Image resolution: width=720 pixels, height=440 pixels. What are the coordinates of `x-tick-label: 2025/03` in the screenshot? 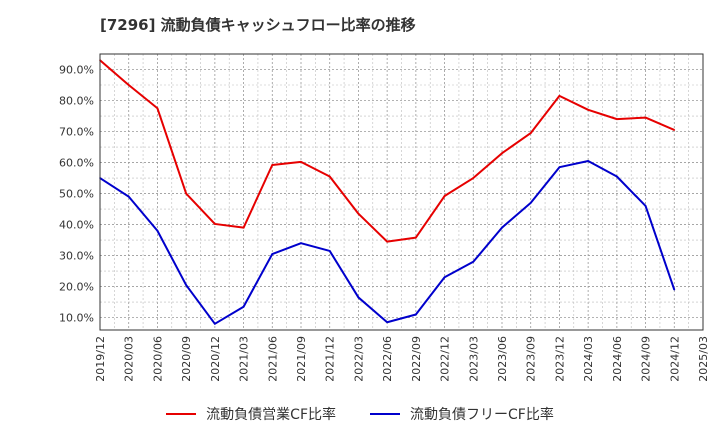 It's located at (703, 359).